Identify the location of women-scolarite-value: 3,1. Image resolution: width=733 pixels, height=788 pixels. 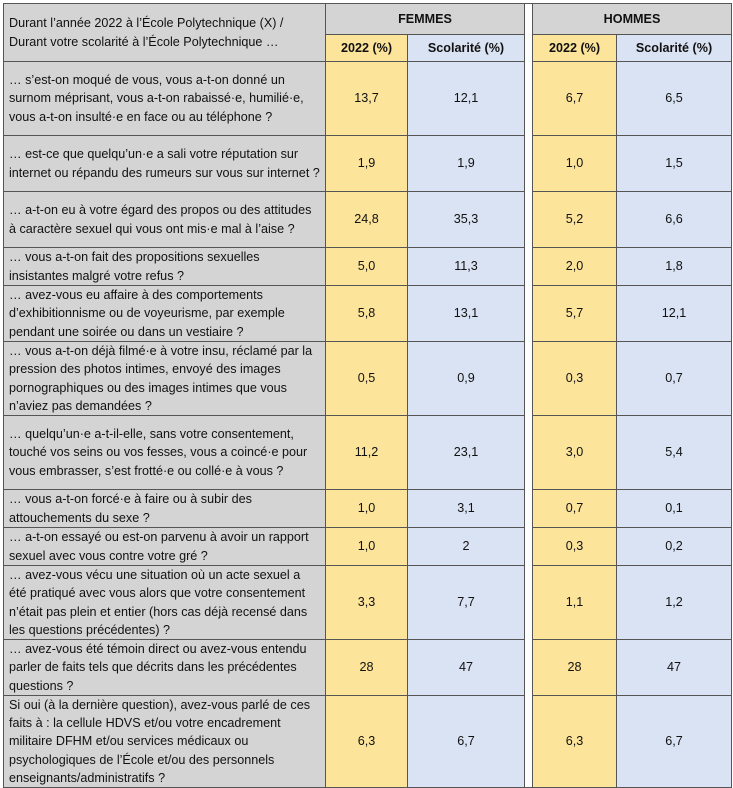
(466, 508).